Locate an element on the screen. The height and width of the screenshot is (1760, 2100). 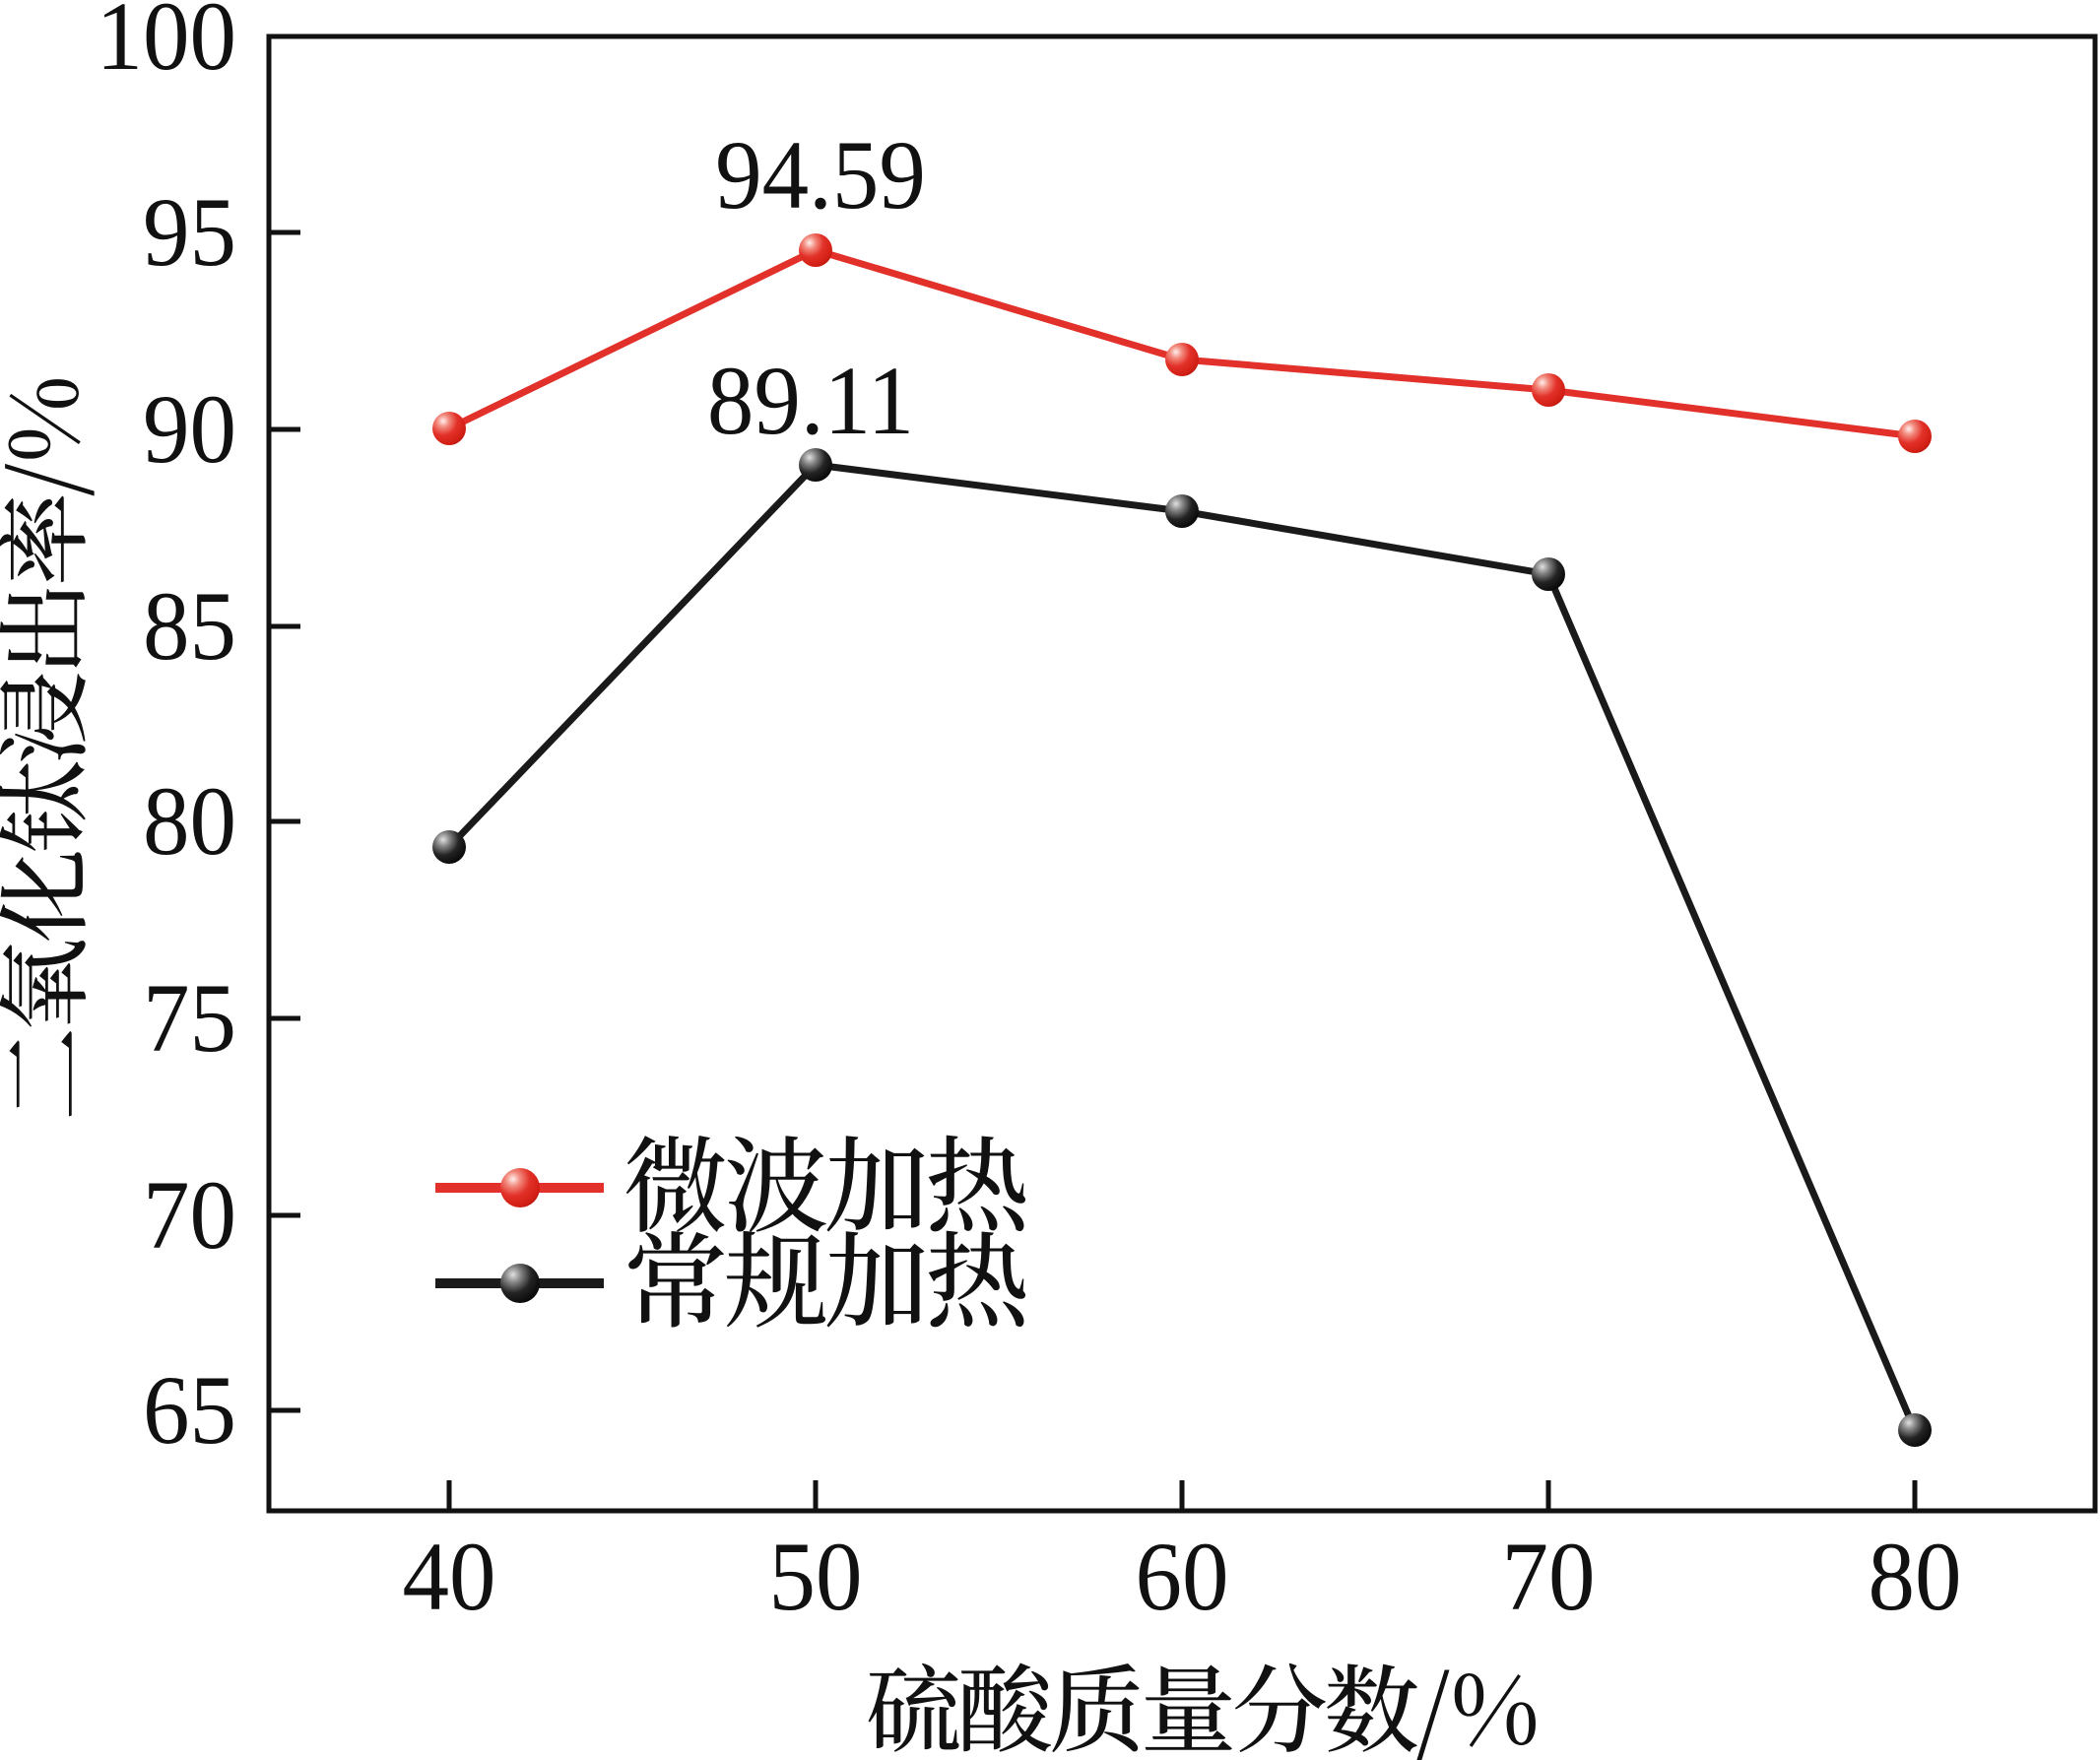
svg-text: 75 is located at coordinates (189, 1019).